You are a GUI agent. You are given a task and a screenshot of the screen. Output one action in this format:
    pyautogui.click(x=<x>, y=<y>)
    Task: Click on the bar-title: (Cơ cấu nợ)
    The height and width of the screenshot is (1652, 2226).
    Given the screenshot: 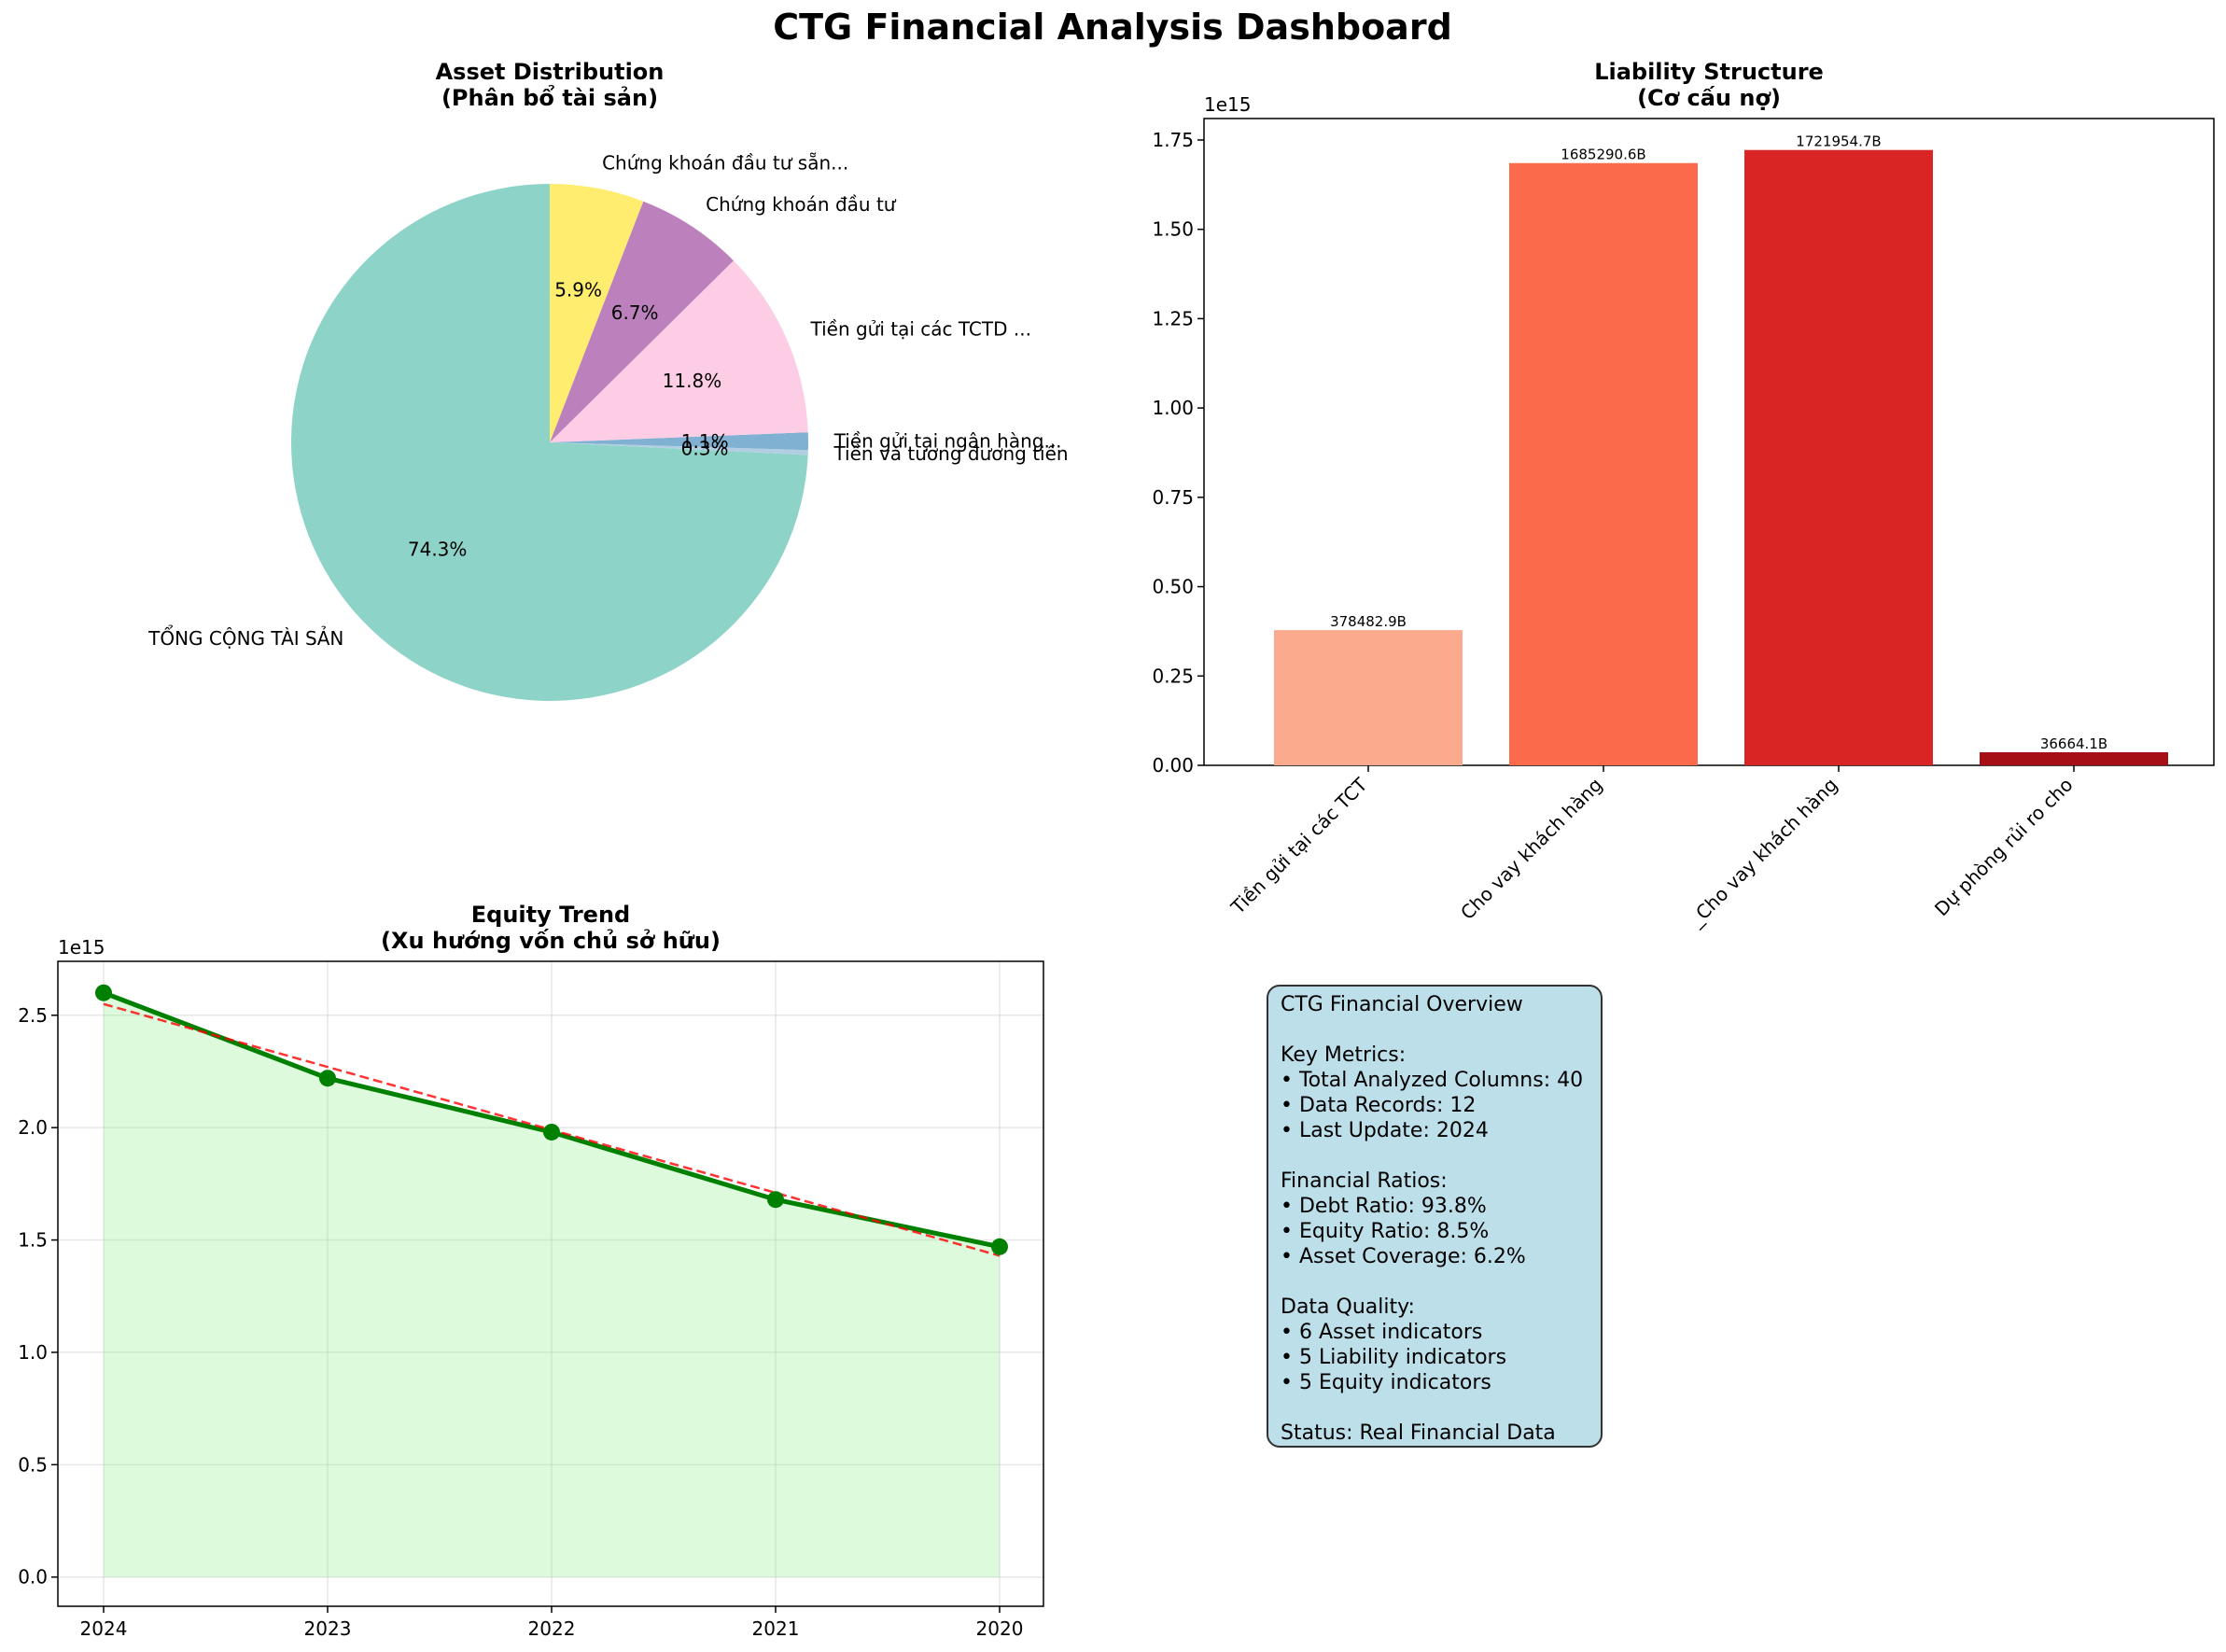 What is the action you would take?
    pyautogui.click(x=1709, y=98)
    